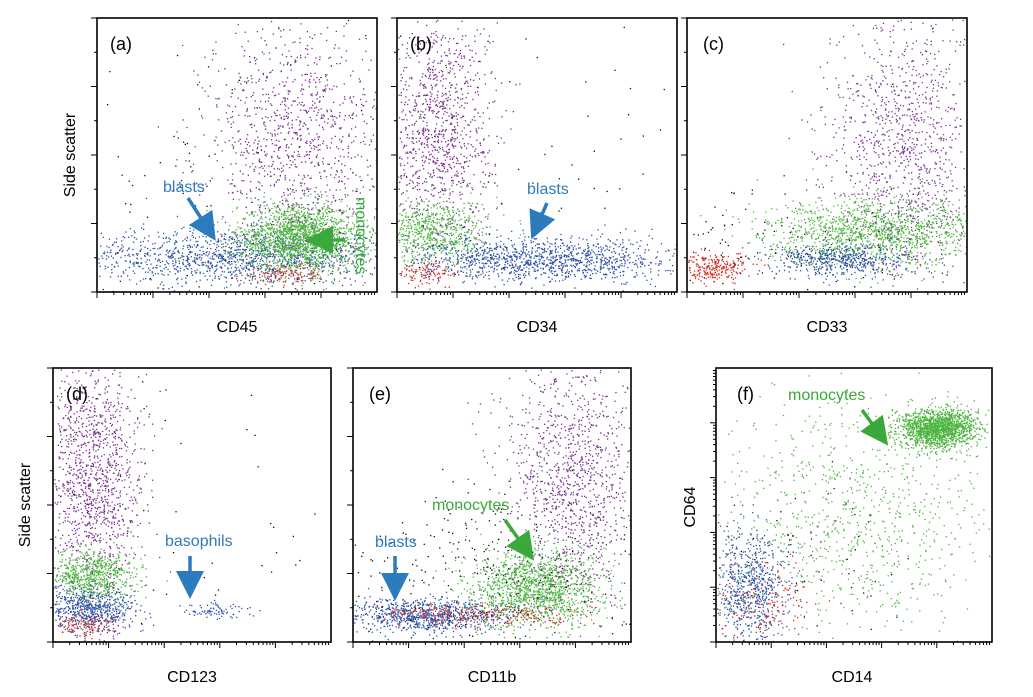 This screenshot has width=1033, height=697. Describe the element at coordinates (184, 187) in the screenshot. I see `panel-a-blasts-label: blasts` at that location.